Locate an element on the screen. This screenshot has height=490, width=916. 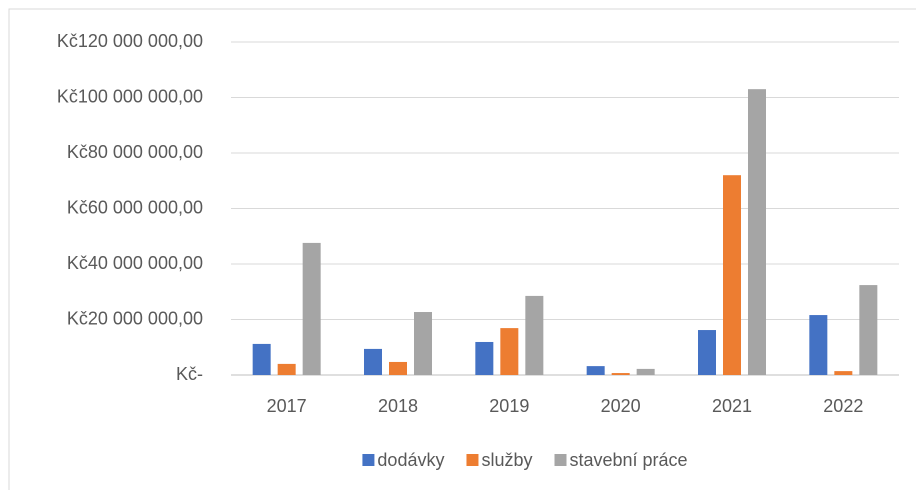
y-tick-label: Kč60 000 000,00 is located at coordinates (135, 207).